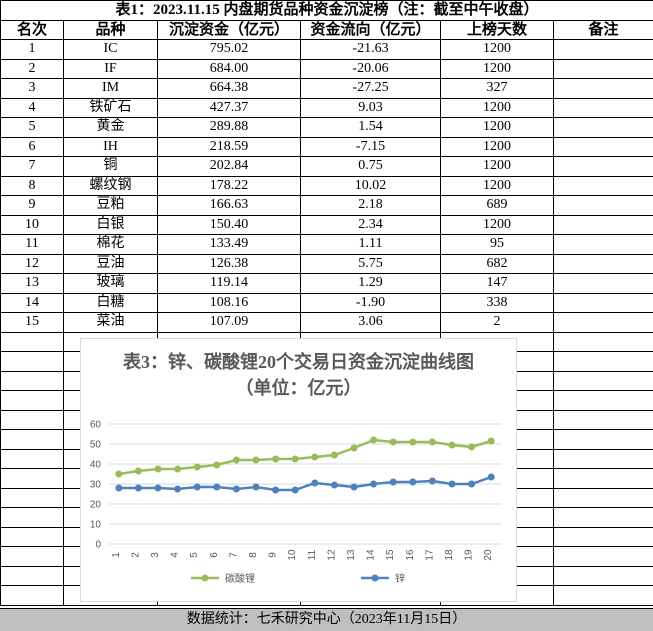 The width and height of the screenshot is (653, 631). I want to click on y-tick-label: 20, so click(96, 505).